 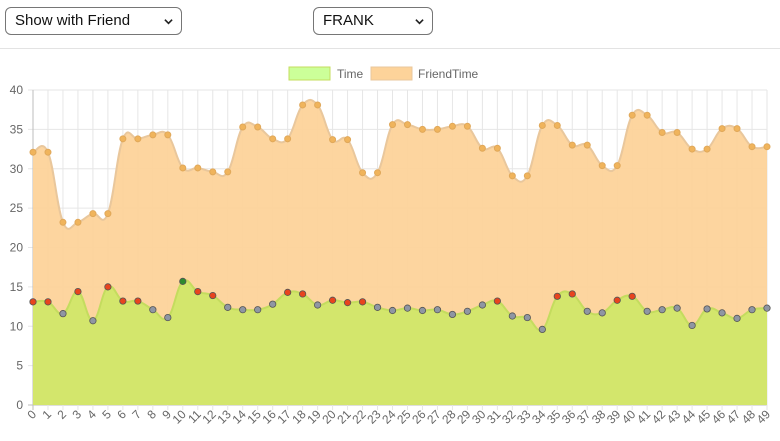 What do you see at coordinates (764, 417) in the screenshot?
I see `x-tick-label: 49` at bounding box center [764, 417].